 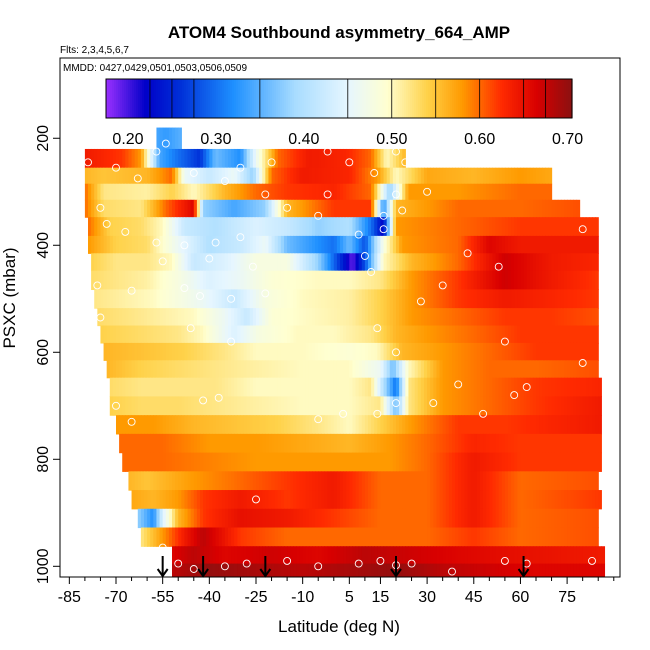 I want to click on colorbar, so click(x=339, y=98).